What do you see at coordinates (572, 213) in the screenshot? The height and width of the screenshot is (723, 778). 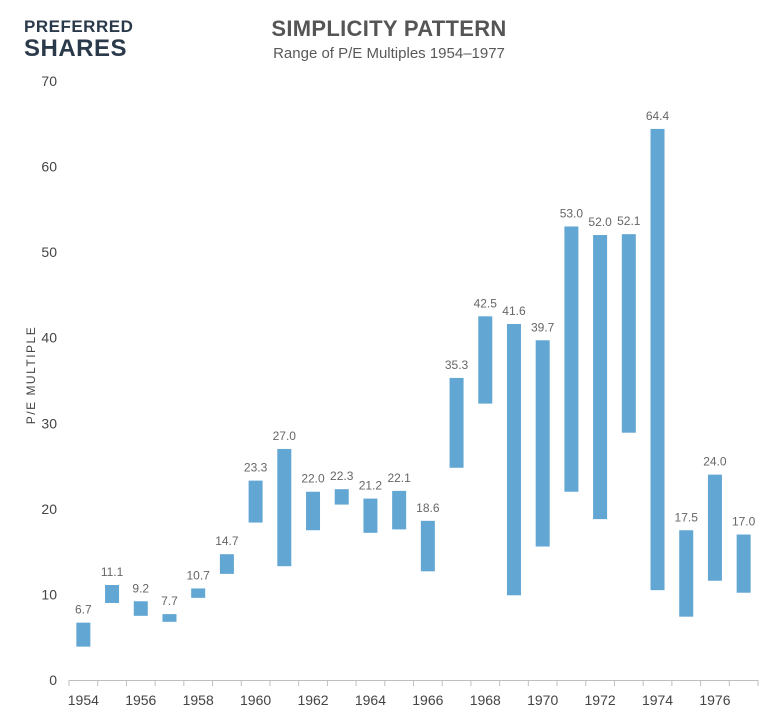 I see `data-label: 53.0` at bounding box center [572, 213].